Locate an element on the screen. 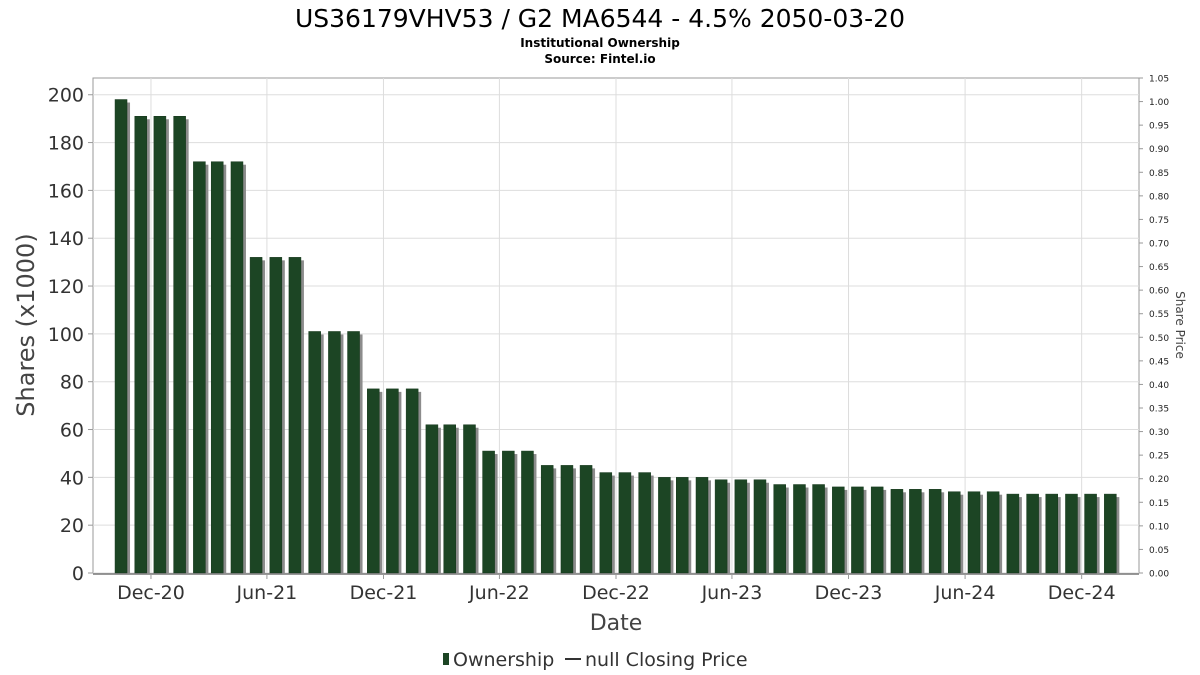 This screenshot has width=1200, height=675. chart-subtitle: Institutional Ownership is located at coordinates (600, 43).